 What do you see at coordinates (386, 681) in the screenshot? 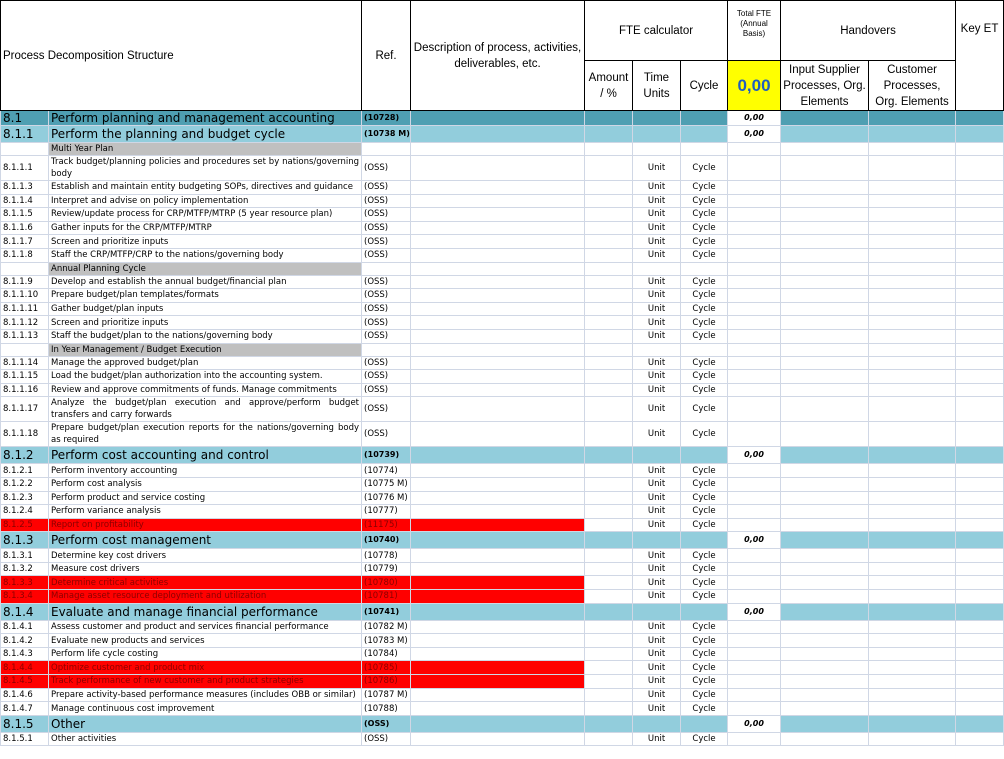
I see `reference: (10786)` at bounding box center [386, 681].